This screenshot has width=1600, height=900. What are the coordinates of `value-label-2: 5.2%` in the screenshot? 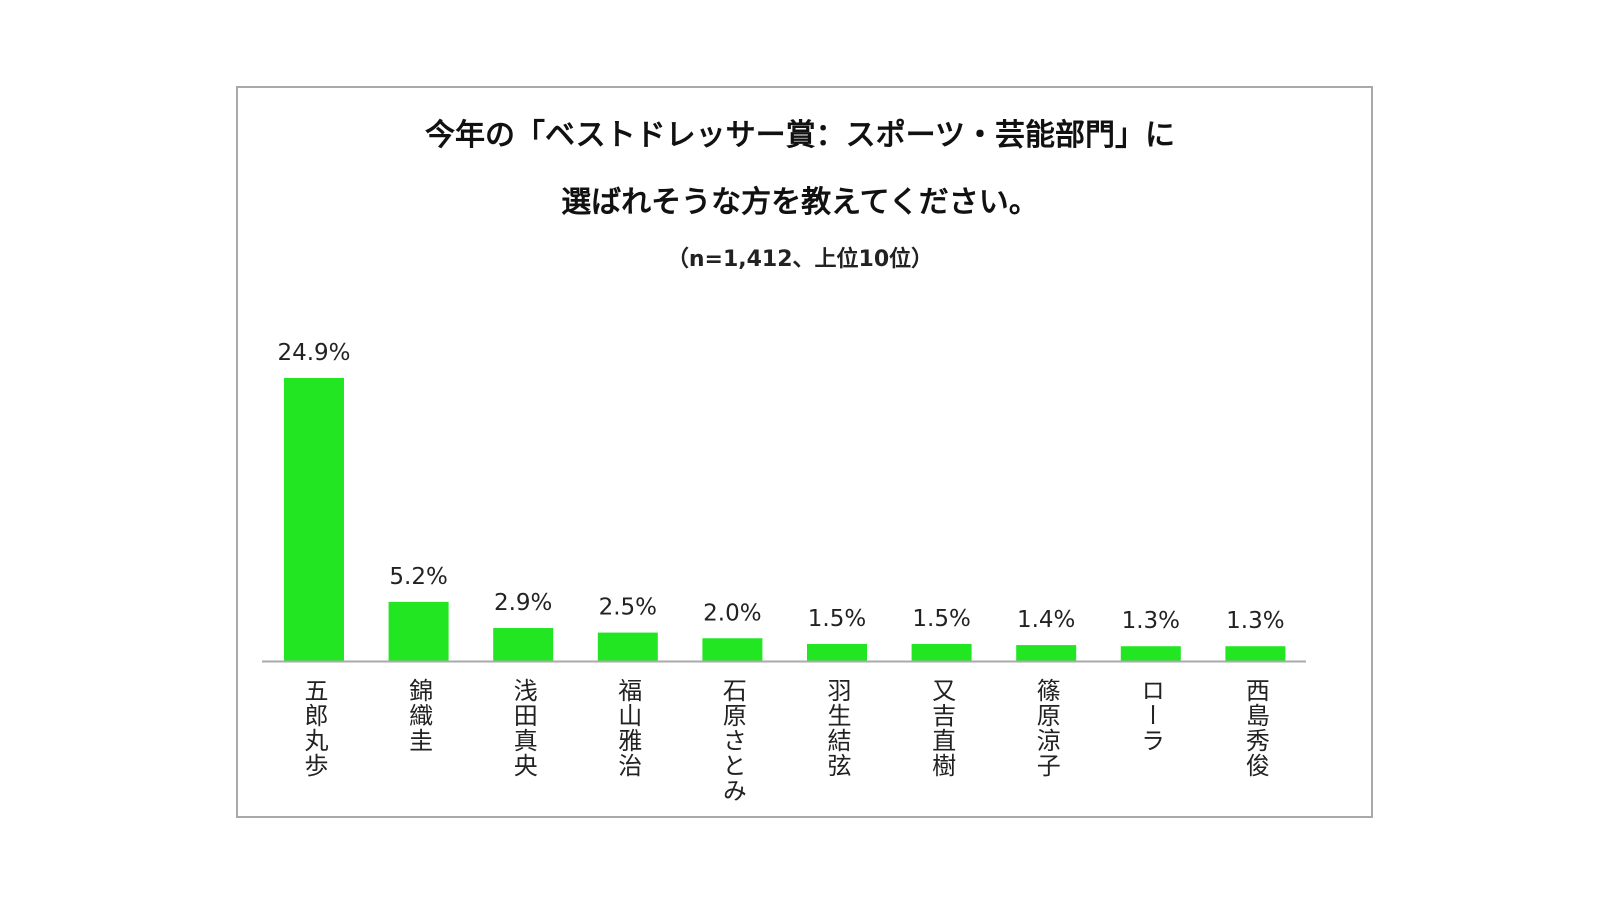 It's located at (418, 577).